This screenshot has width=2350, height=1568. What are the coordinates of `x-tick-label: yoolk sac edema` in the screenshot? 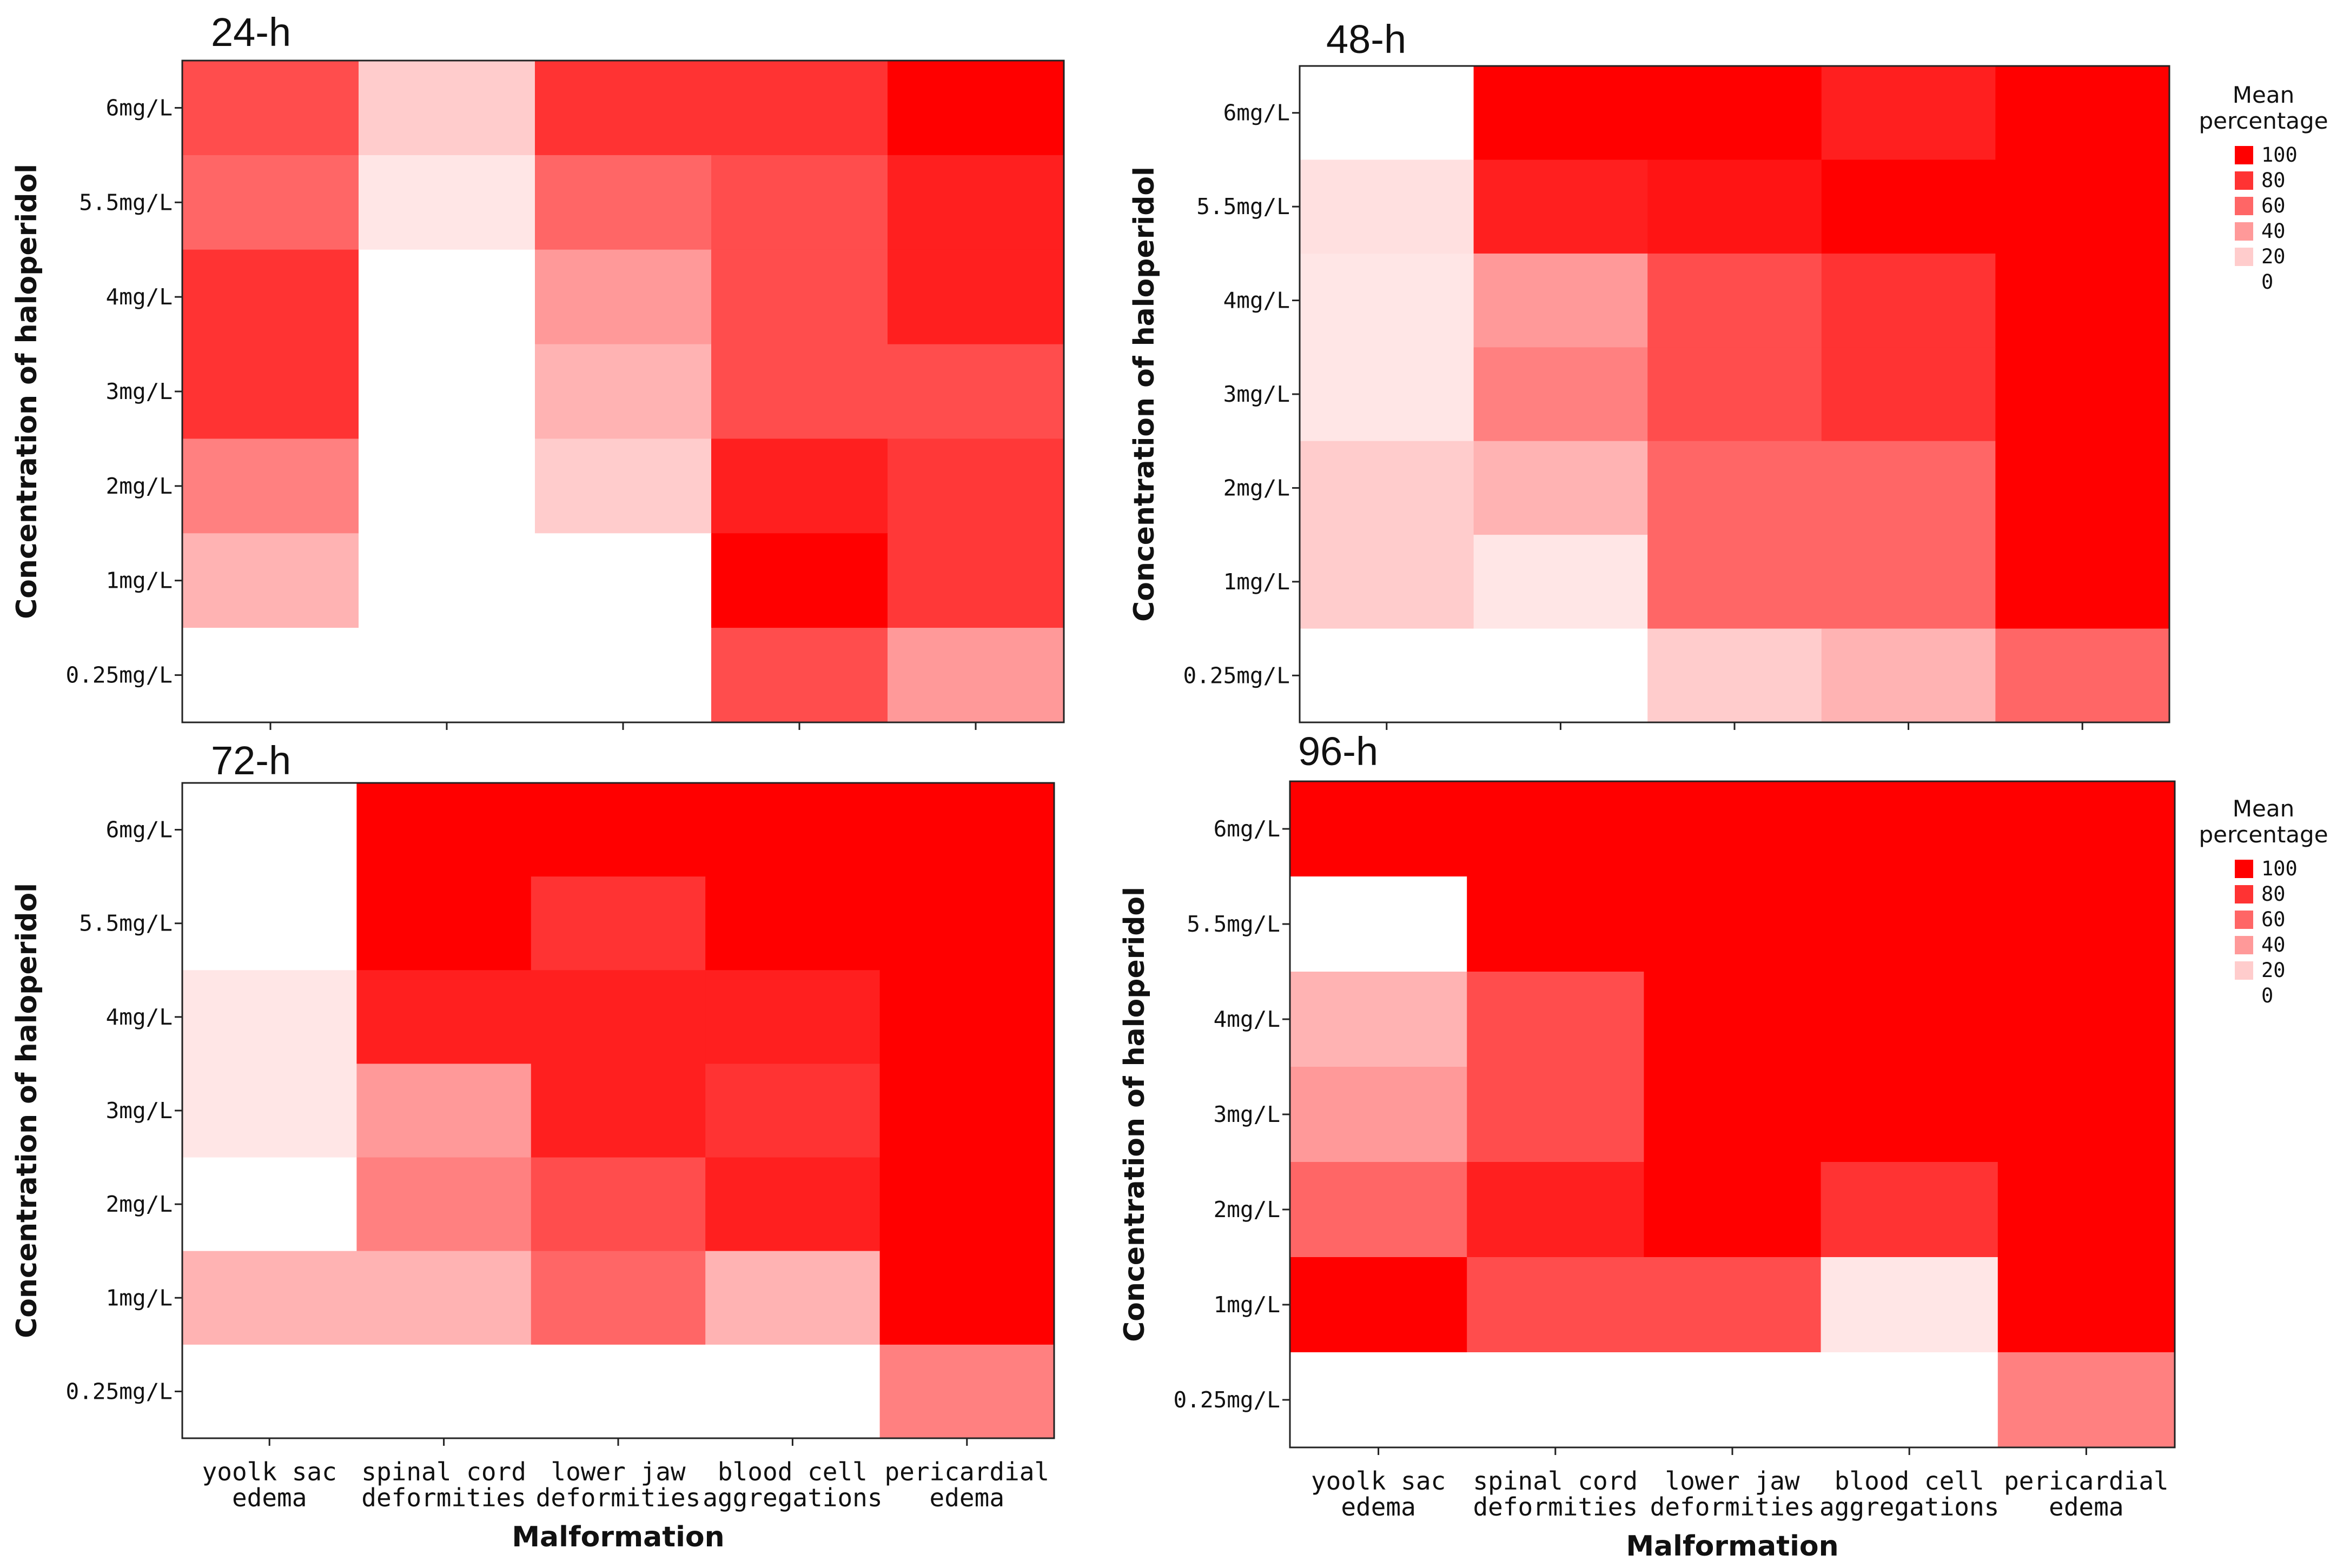 It's located at (269, 1484).